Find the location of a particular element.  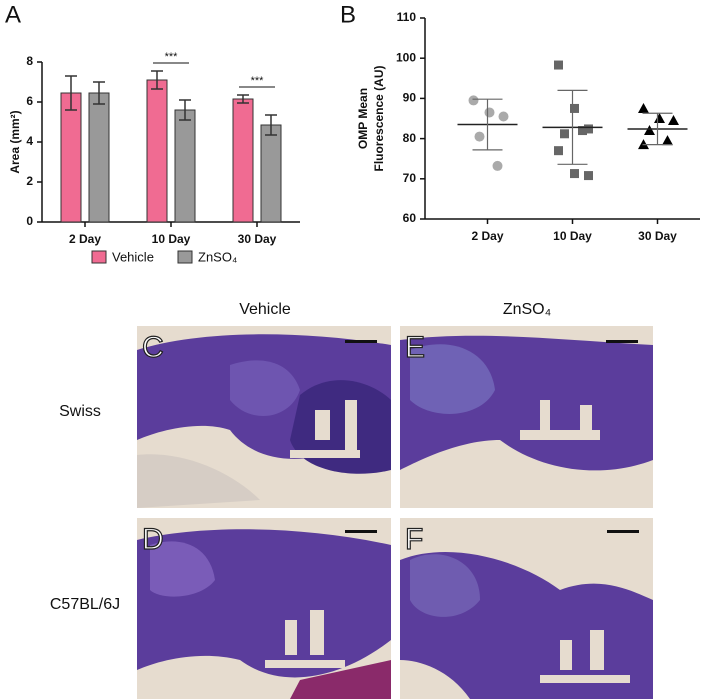

y-tick-label: 60 is located at coordinates (410, 218).